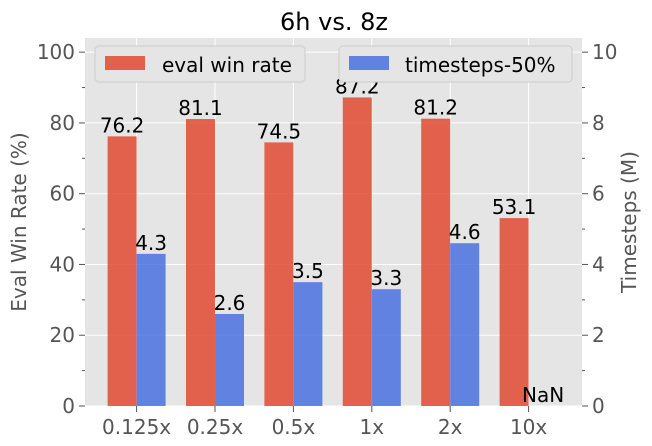 Image resolution: width=652 pixels, height=446 pixels. Describe the element at coordinates (230, 303) in the screenshot. I see `data-label: 2.6` at that location.